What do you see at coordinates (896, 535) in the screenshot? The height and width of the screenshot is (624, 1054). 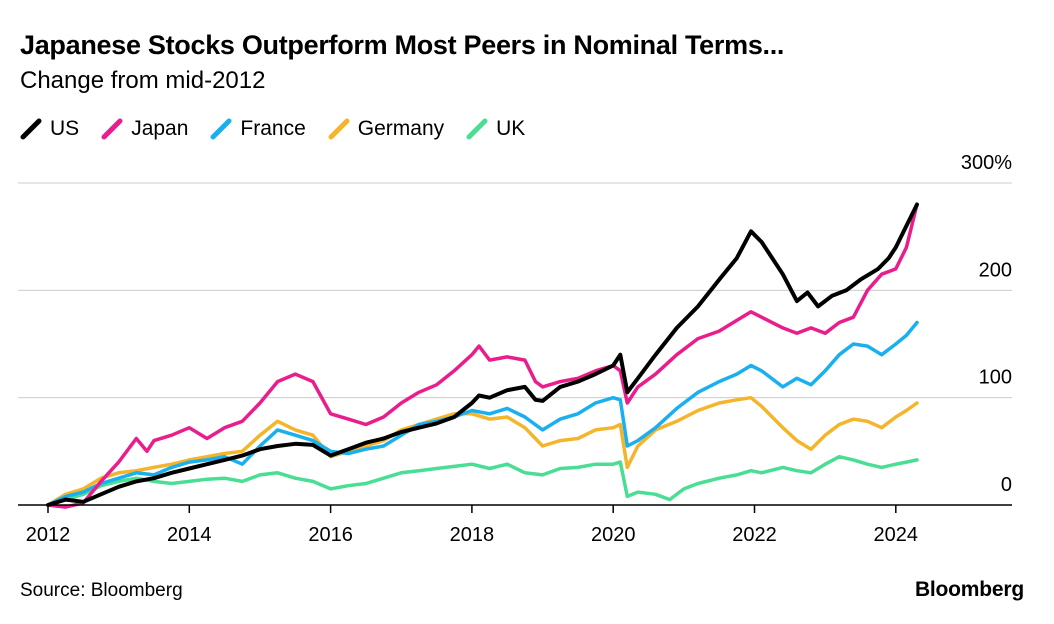 I see `x-tick-label: 2024` at bounding box center [896, 535].